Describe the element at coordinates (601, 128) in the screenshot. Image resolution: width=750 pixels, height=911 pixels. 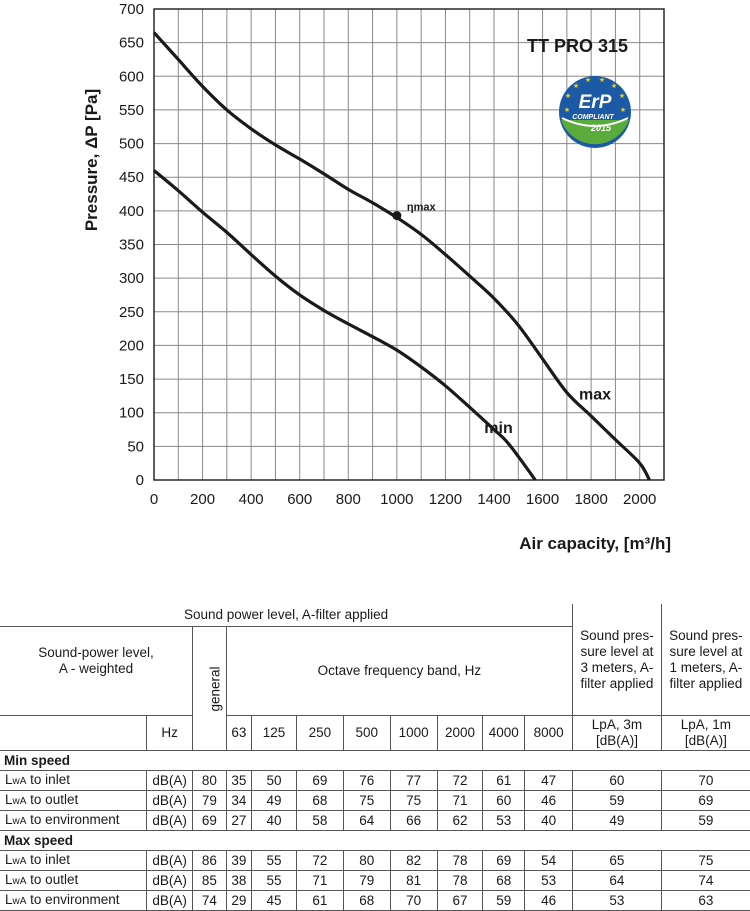
I see `badge-year-text: 2015` at that location.